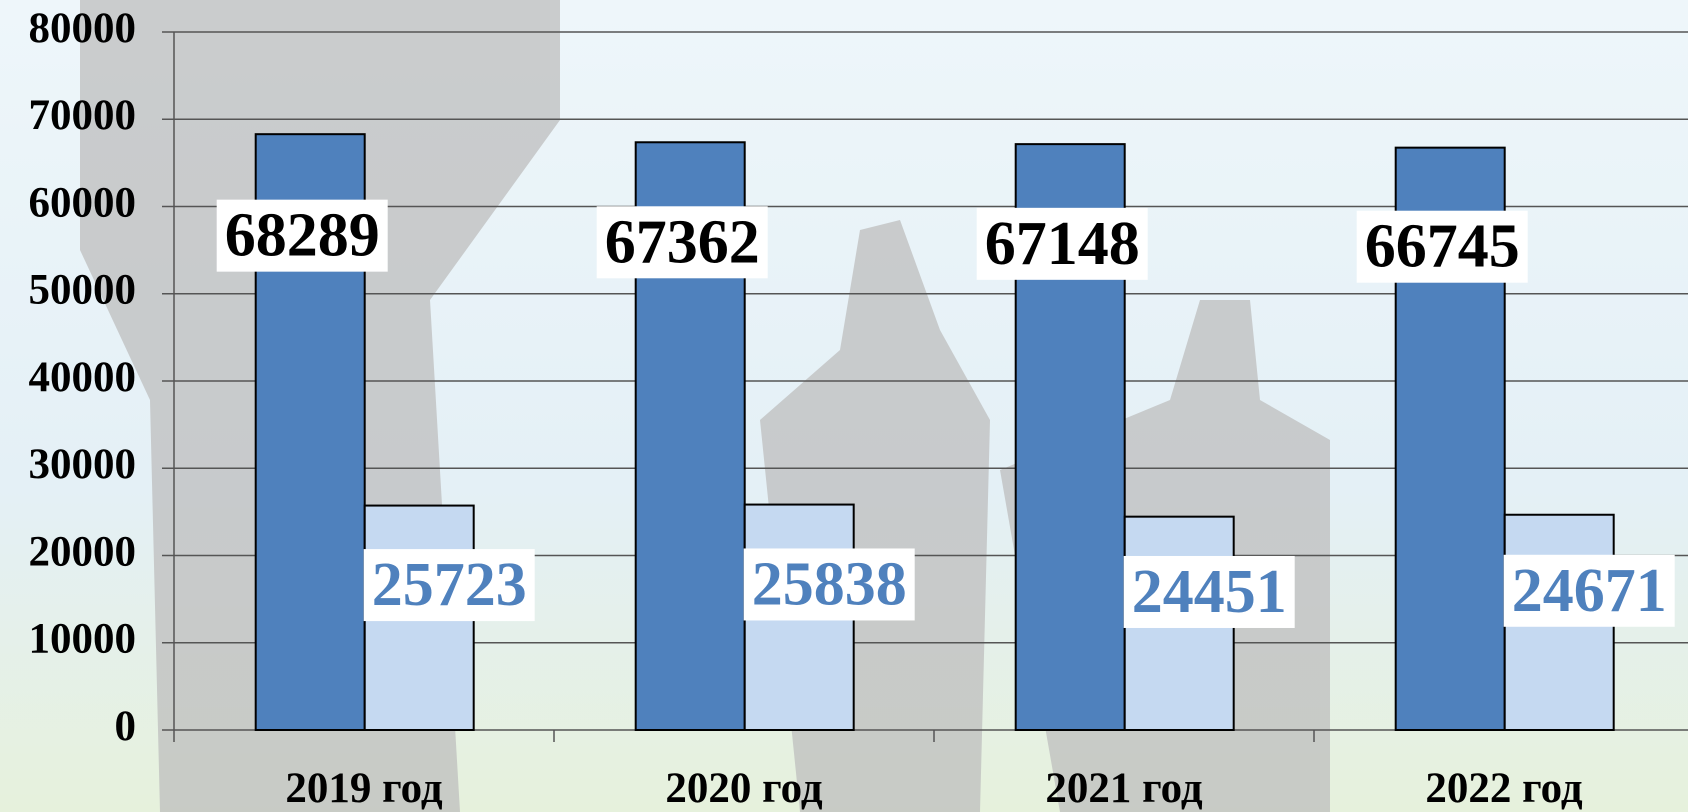 Image resolution: width=1688 pixels, height=812 pixels. I want to click on x-tick-label: 2020 год, so click(743, 788).